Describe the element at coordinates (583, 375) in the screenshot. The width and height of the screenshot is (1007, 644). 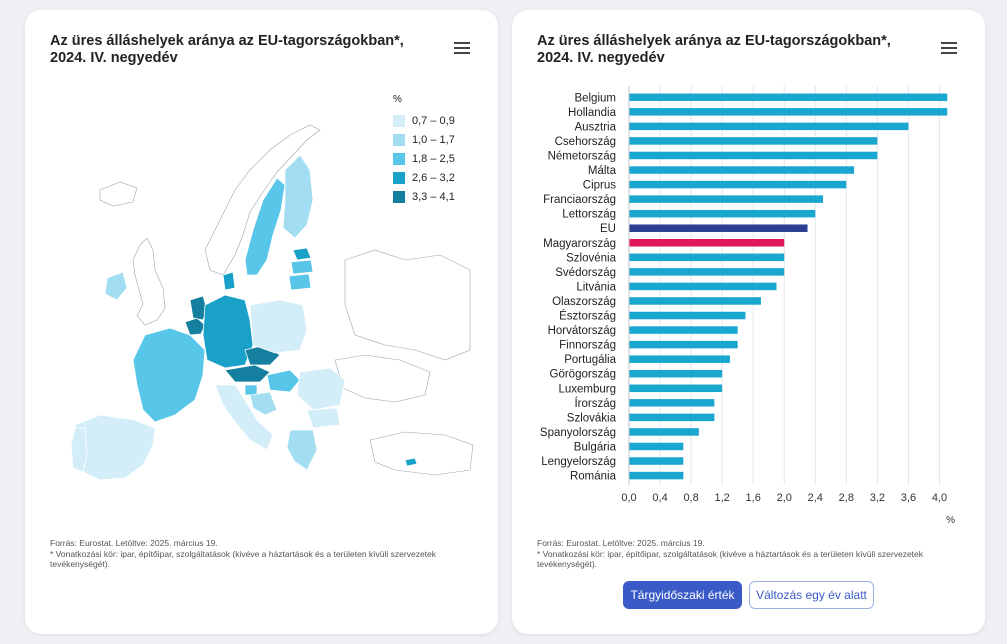
I see `category-label: Görögország` at that location.